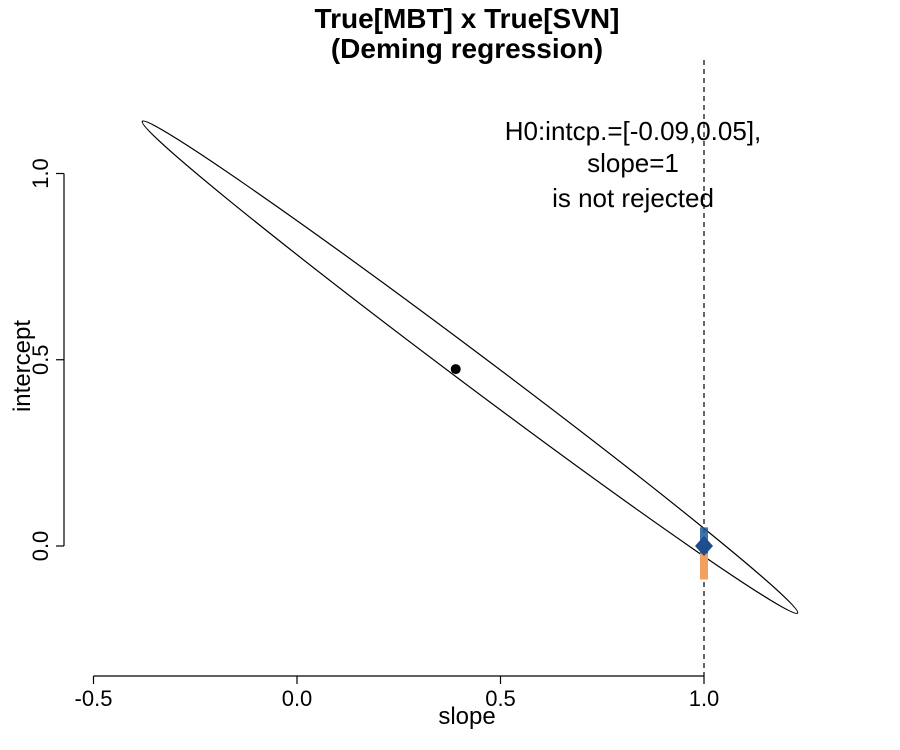  I want to click on x-tick-label: 1.0, so click(704, 698).